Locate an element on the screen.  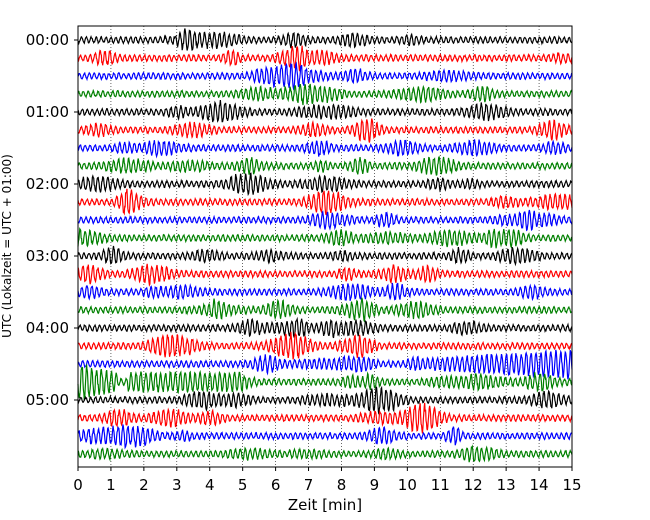
x-tick-label: 1 is located at coordinates (111, 485).